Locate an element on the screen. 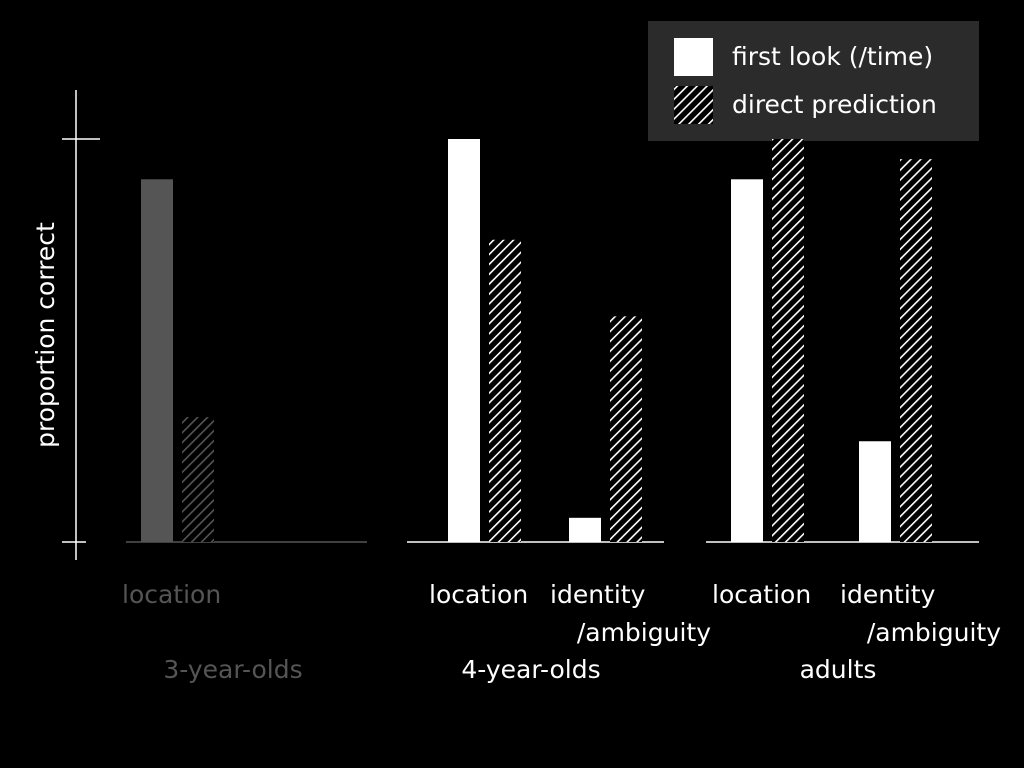  legend-label-first-look: first look (/time) is located at coordinates (832, 56).